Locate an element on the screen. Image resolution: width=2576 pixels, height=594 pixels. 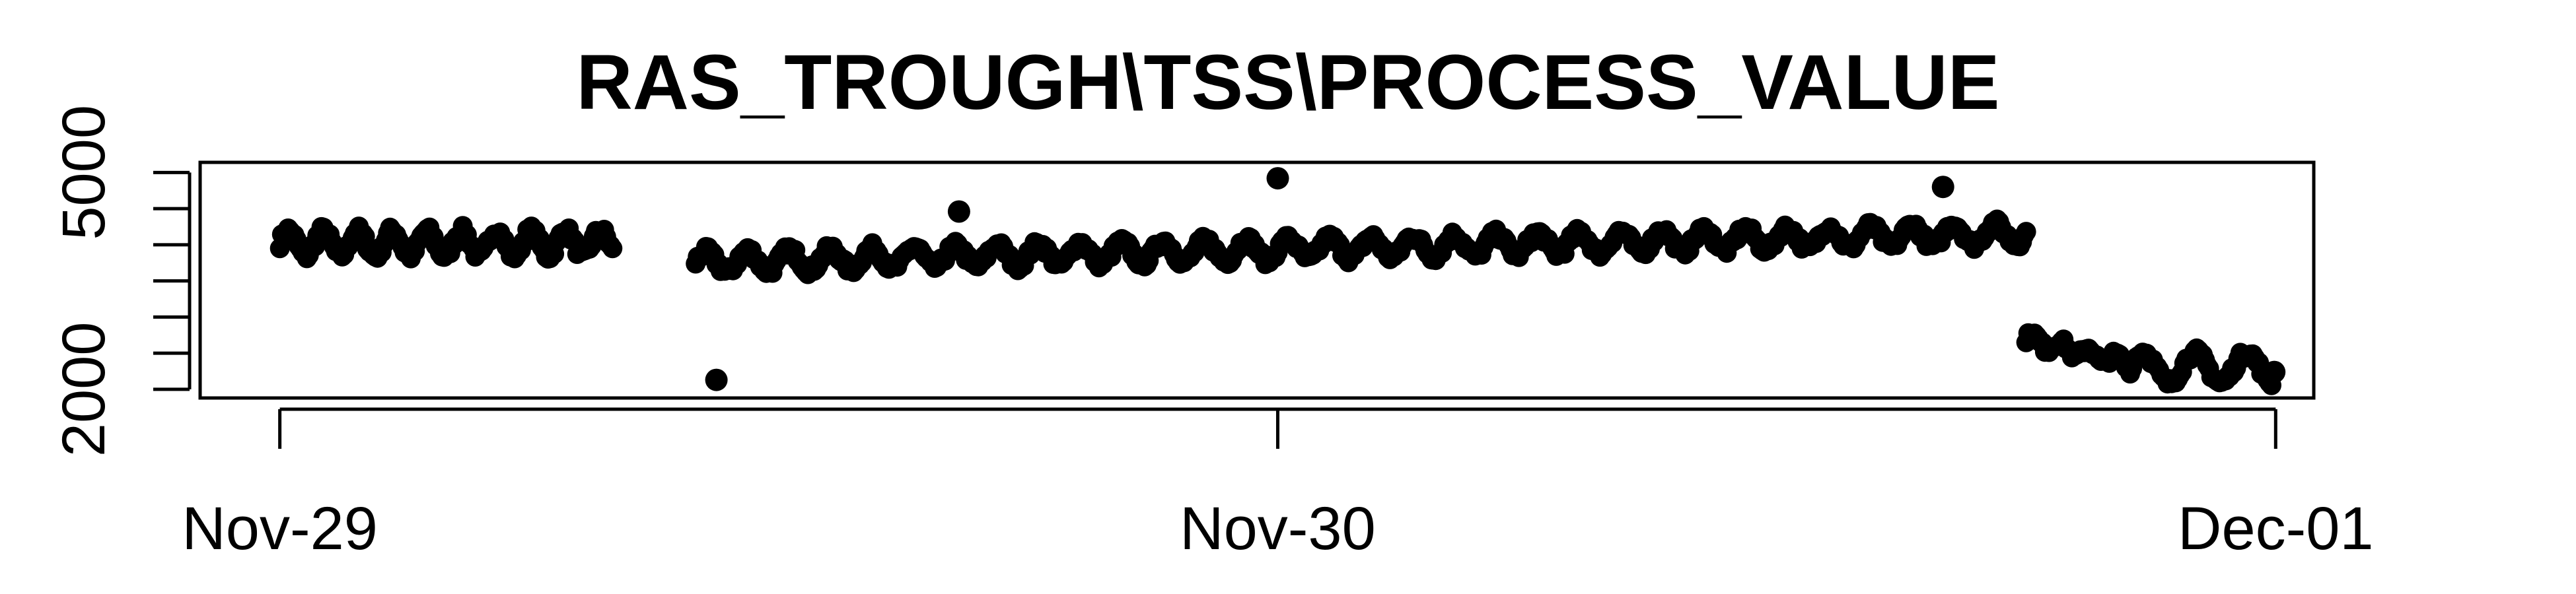
y-tick-label: 2000 is located at coordinates (84, 389).